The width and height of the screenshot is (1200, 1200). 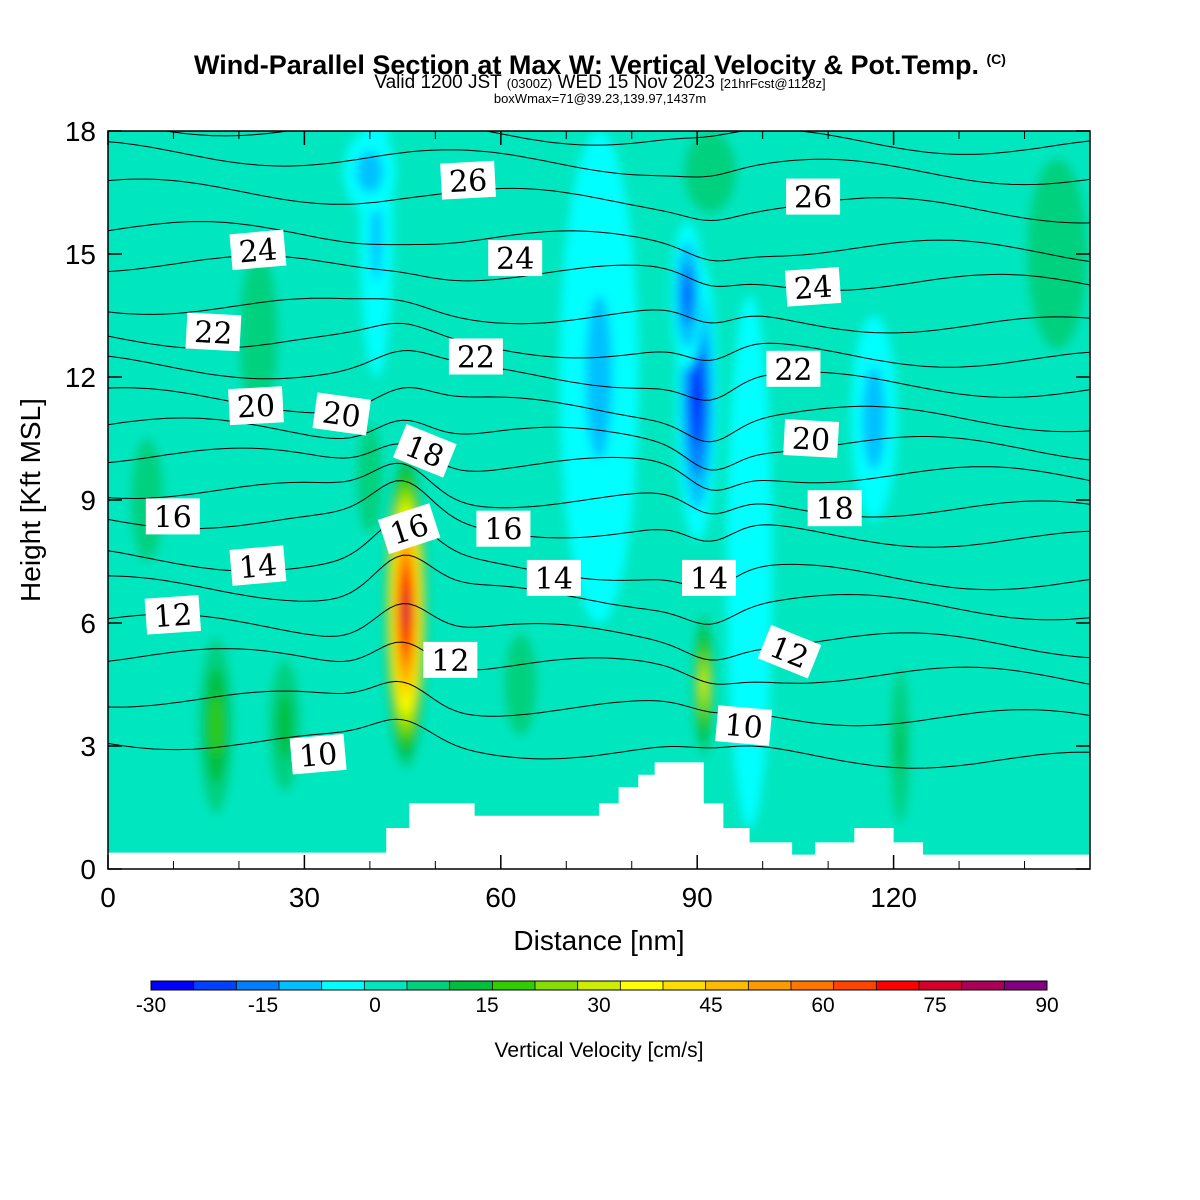 I want to click on contour-label-text: 22, so click(x=793, y=370).